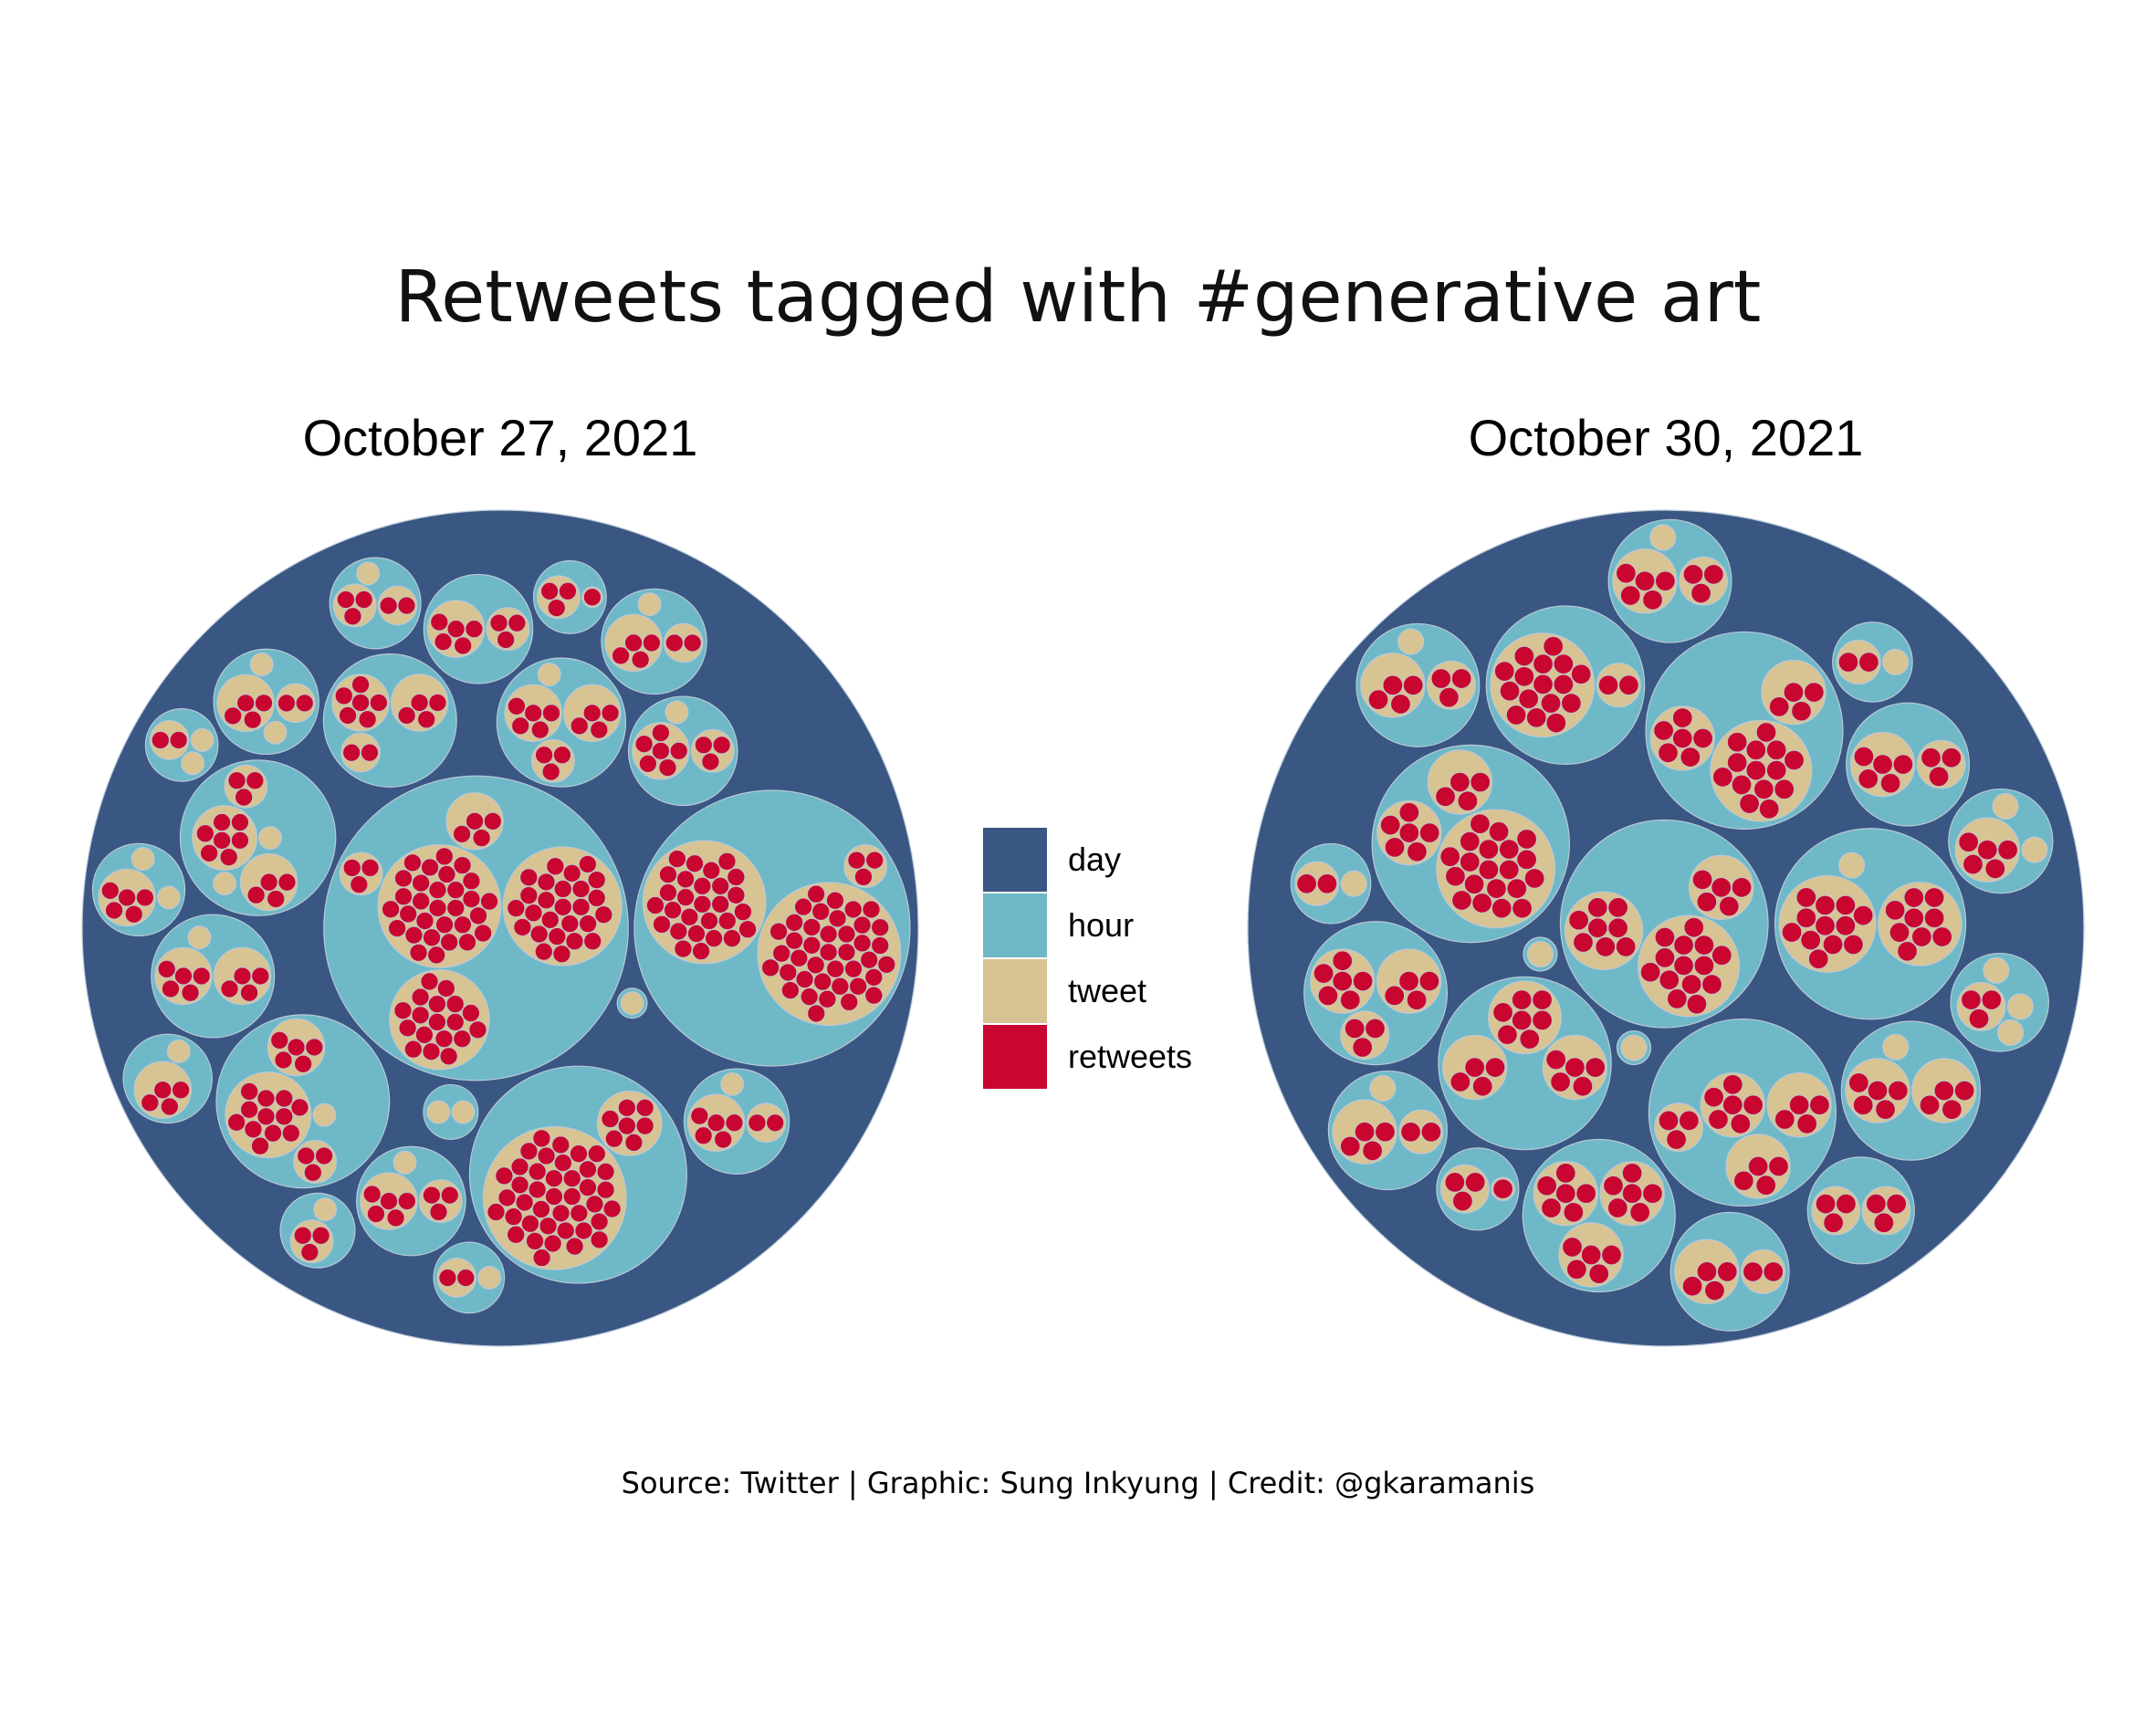 Image resolution: width=2156 pixels, height=1724 pixels. What do you see at coordinates (1666, 437) in the screenshot?
I see `panel-title-1: October 30, 2021` at bounding box center [1666, 437].